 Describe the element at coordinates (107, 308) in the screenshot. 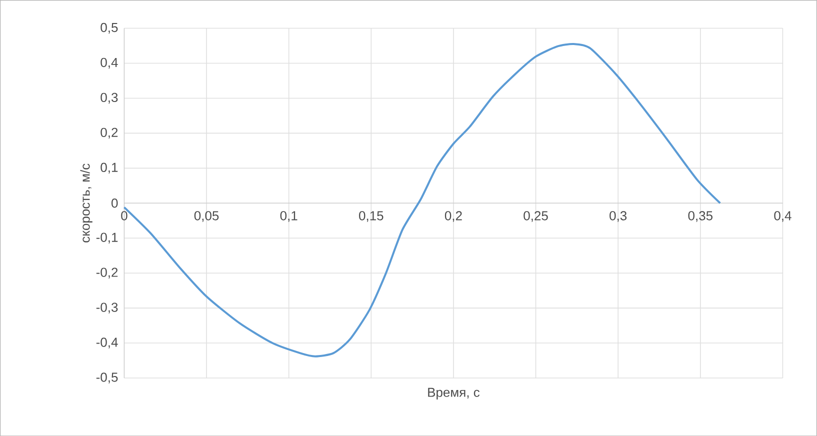

I see `y-tick-label: -0,3` at that location.